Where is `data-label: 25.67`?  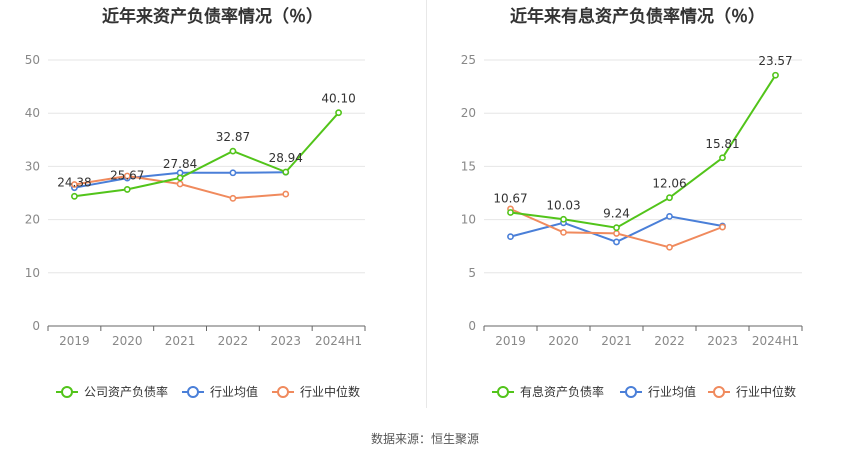 data-label: 25.67 is located at coordinates (127, 175).